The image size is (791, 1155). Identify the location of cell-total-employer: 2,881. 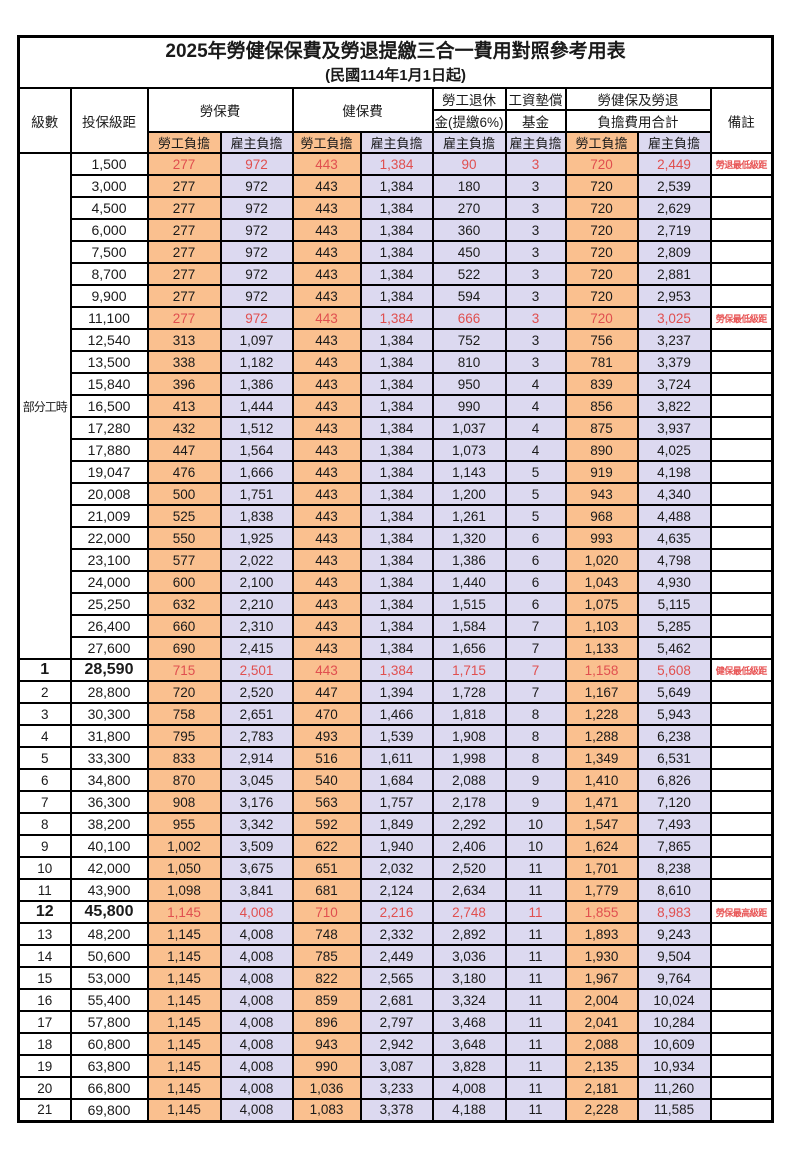
(674, 274).